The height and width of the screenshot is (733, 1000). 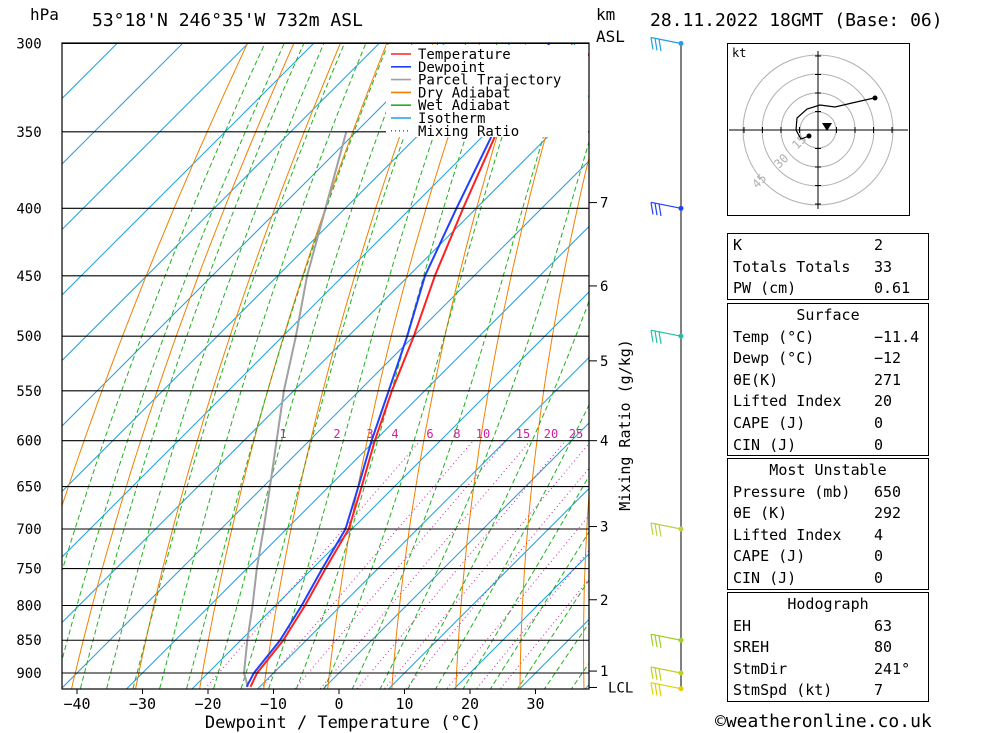 I want to click on panel-title: Most Unstable, so click(x=828, y=470).